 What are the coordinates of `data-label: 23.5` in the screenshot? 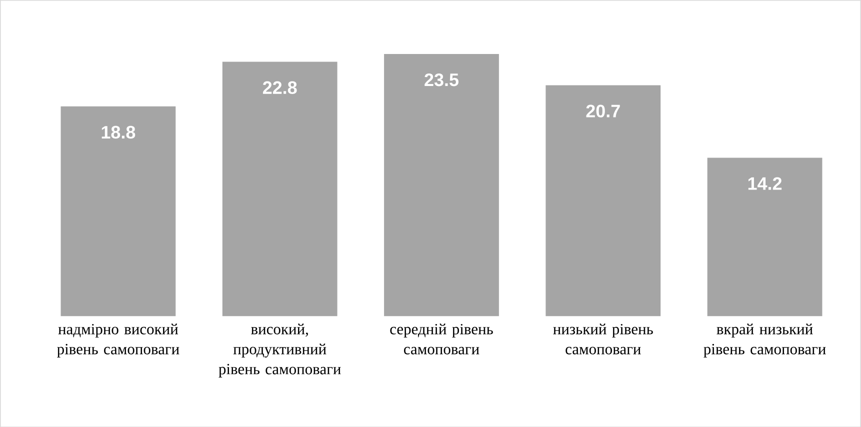 It's located at (441, 79).